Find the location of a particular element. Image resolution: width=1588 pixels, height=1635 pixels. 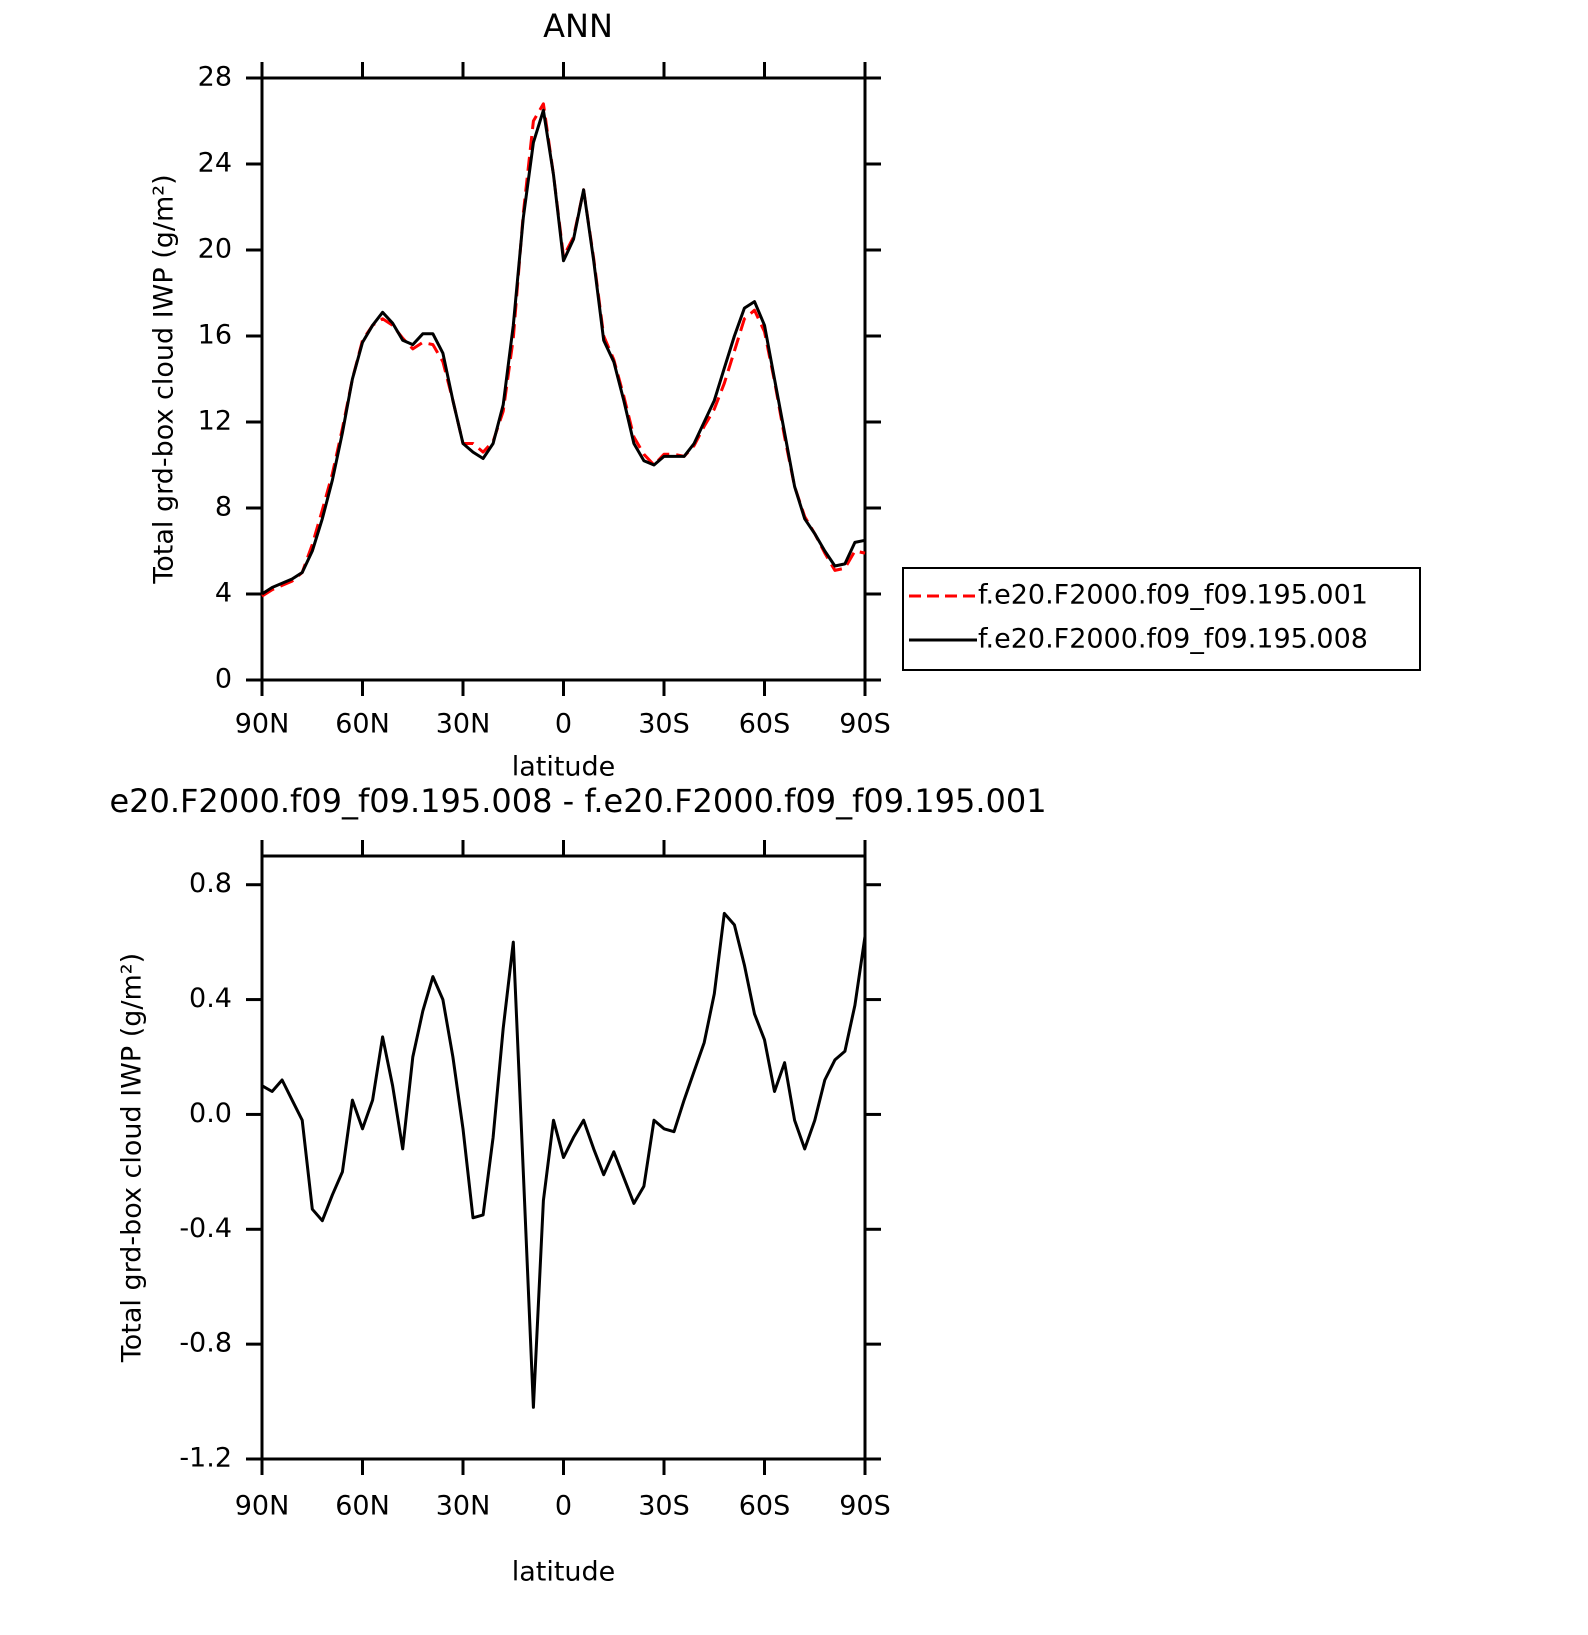

y-tick-label: 12 is located at coordinates (215, 421).